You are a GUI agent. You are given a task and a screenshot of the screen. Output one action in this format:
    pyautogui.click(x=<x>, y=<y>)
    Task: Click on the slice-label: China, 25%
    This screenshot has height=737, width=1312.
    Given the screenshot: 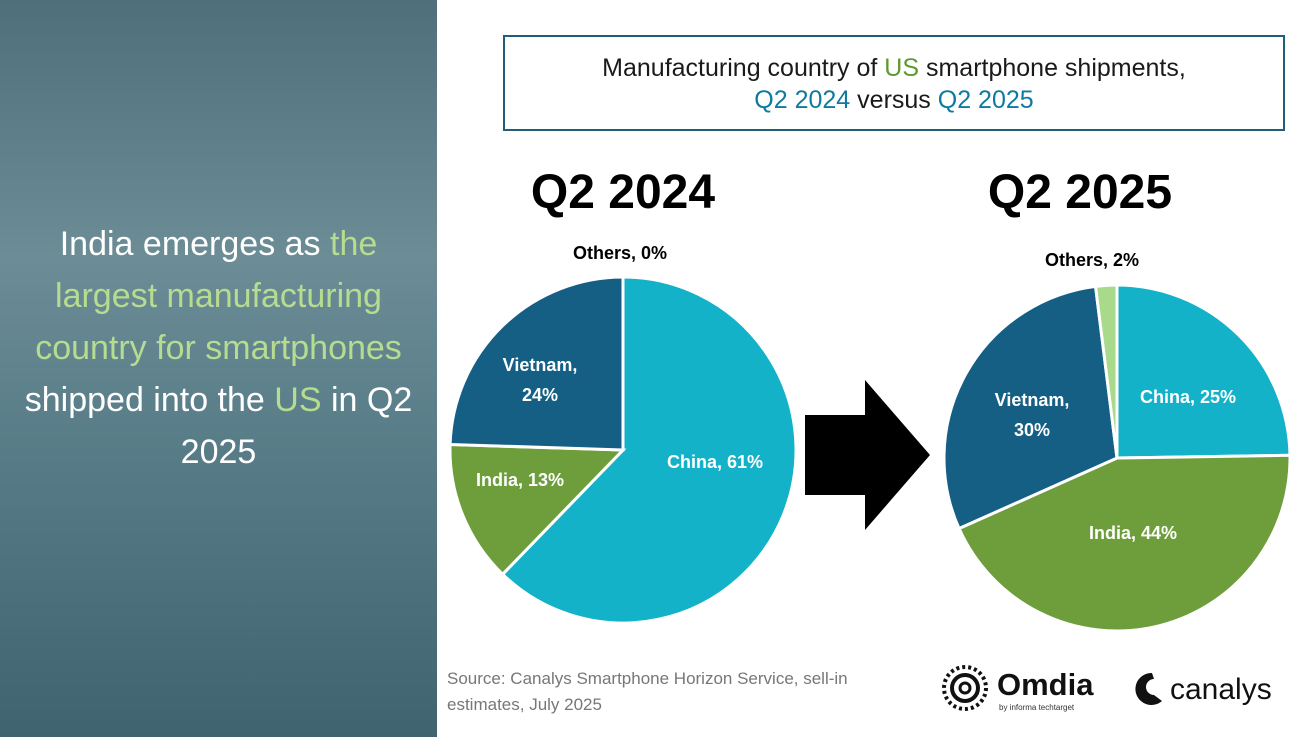 What is the action you would take?
    pyautogui.click(x=1188, y=397)
    